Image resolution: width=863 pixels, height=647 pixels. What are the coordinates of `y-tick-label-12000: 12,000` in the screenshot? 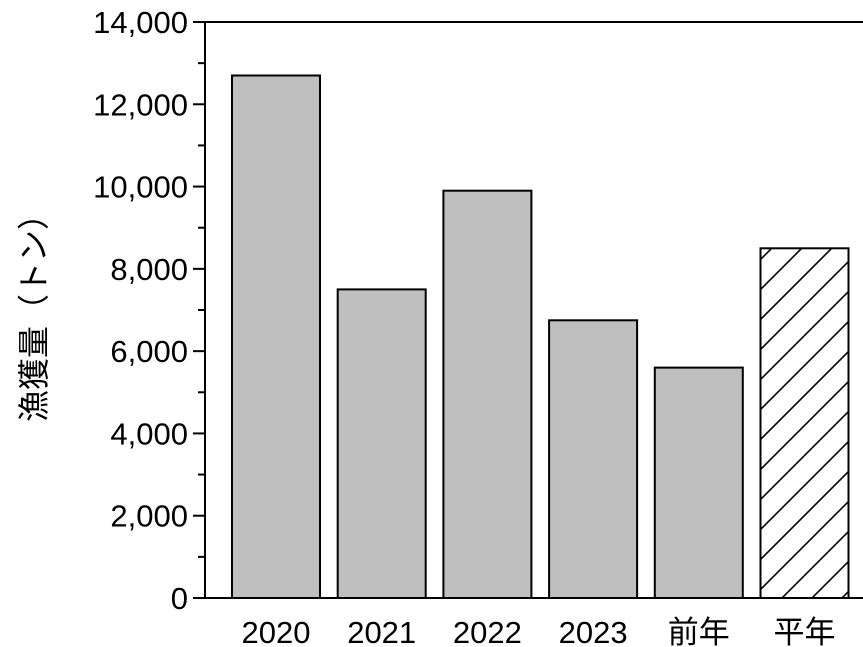 It's located at (140, 104).